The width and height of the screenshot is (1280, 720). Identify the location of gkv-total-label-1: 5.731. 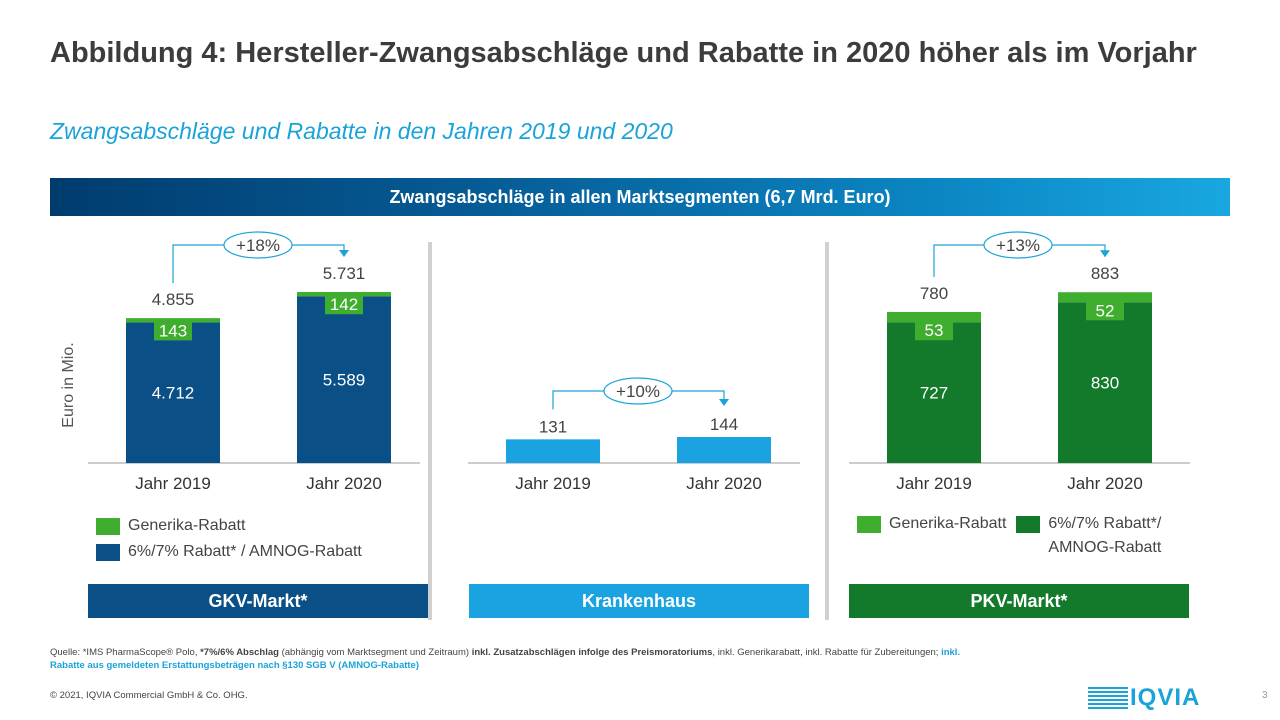
(344, 273).